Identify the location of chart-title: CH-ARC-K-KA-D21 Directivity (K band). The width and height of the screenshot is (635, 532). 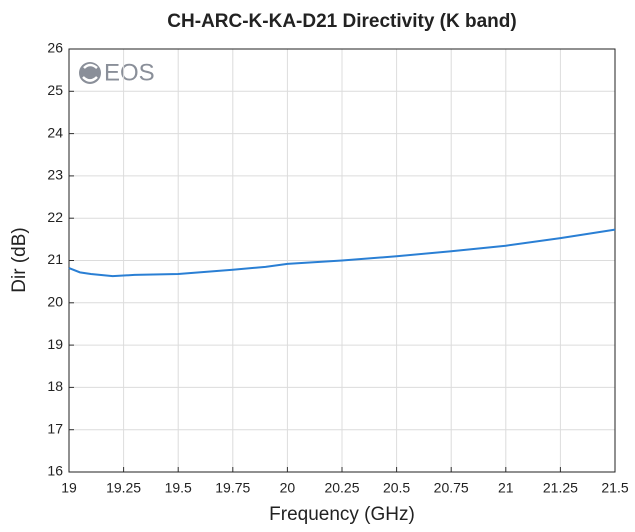
(341, 21).